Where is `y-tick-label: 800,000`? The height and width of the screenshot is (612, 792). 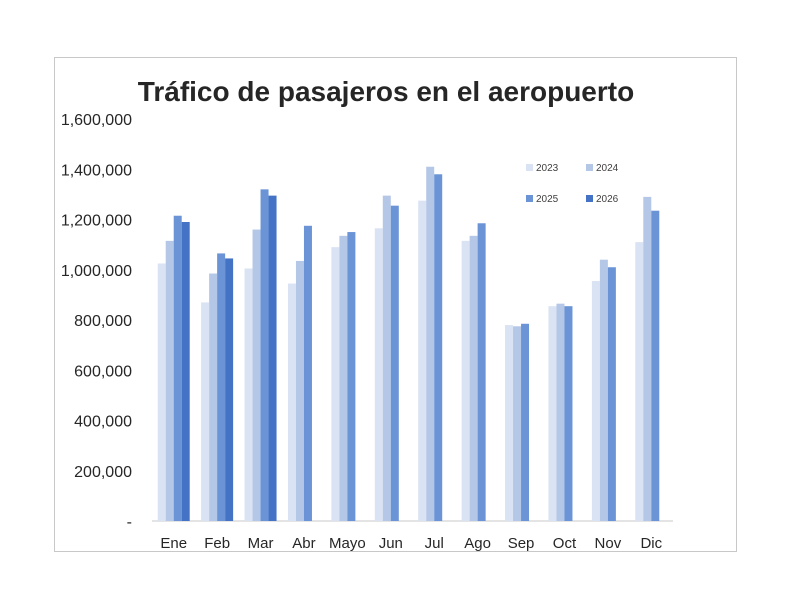 y-tick-label: 800,000 is located at coordinates (103, 321).